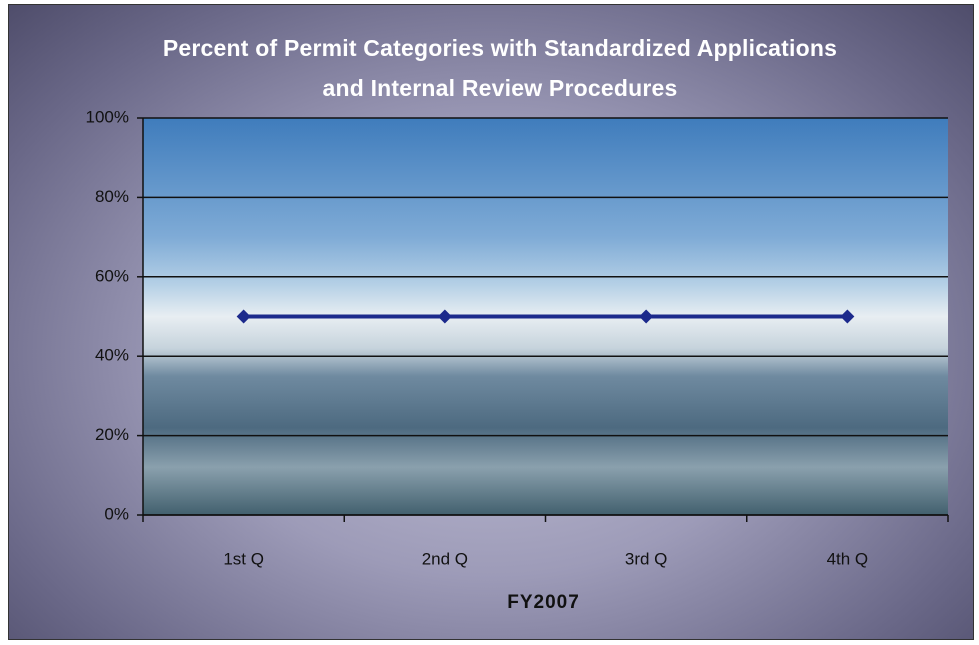  I want to click on y-tick-label: 60%, so click(112, 275).